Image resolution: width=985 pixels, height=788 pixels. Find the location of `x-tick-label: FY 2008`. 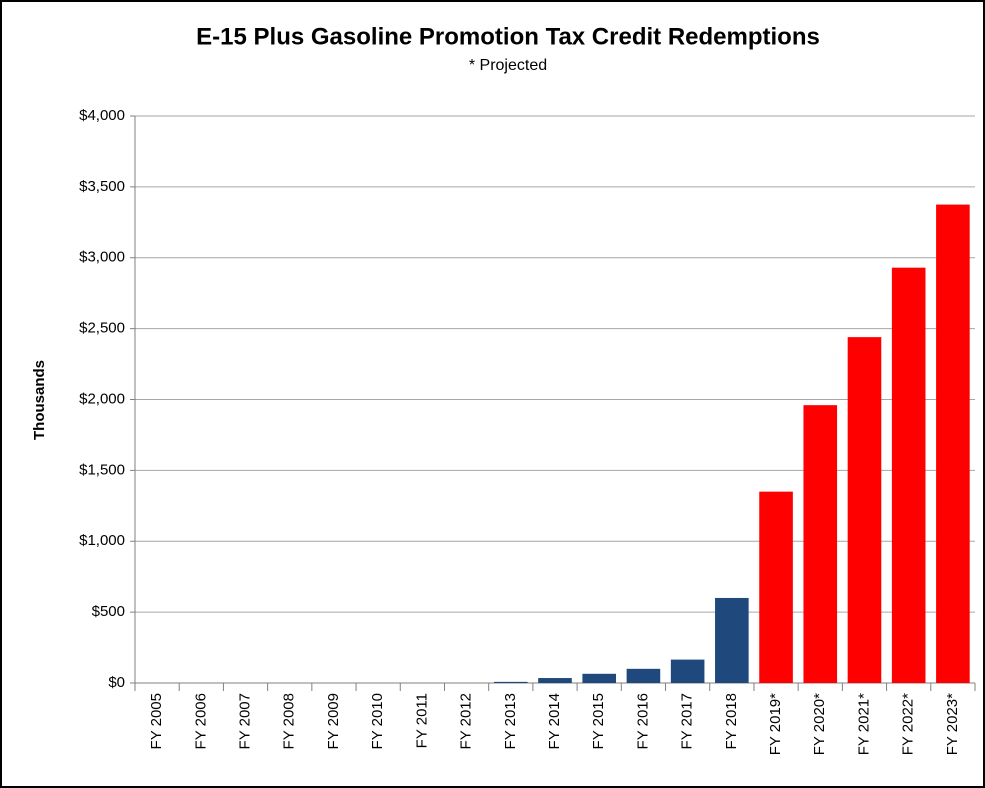

x-tick-label: FY 2008 is located at coordinates (289, 721).